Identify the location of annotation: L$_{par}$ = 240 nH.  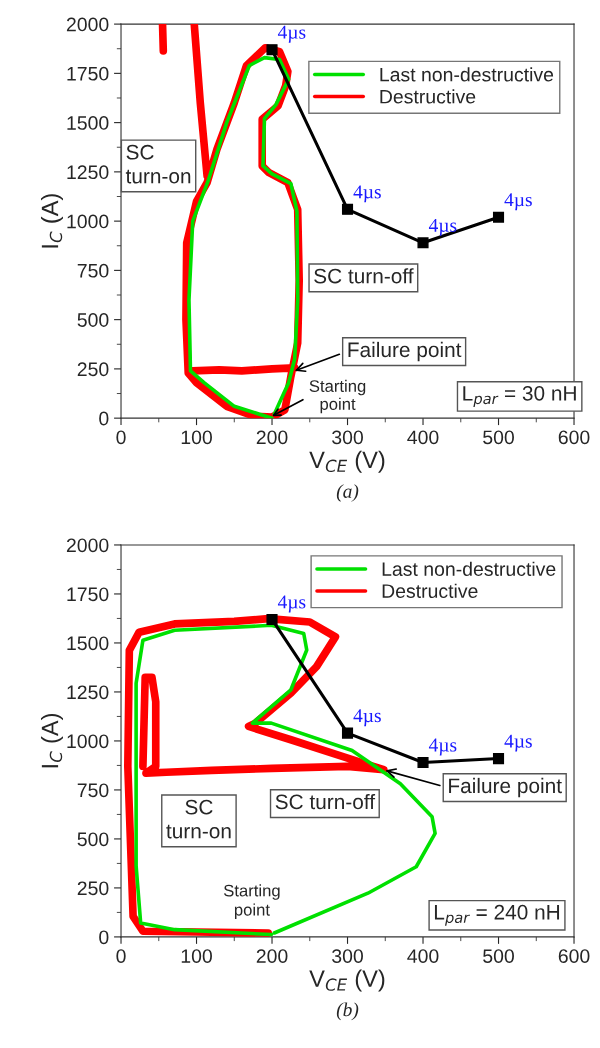
(497, 915).